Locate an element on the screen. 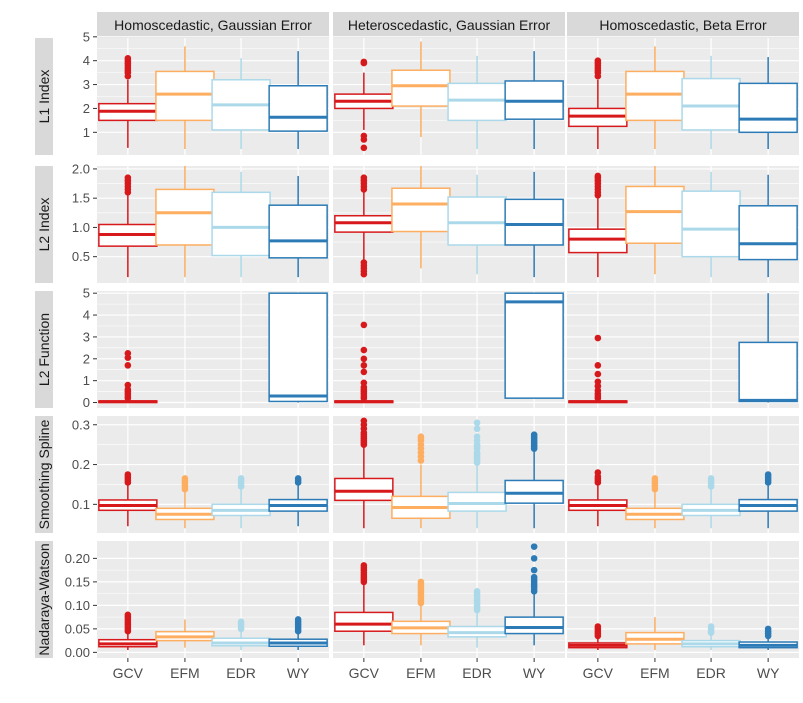 The height and width of the screenshot is (703, 803). row-strip is located at coordinates (44, 349).